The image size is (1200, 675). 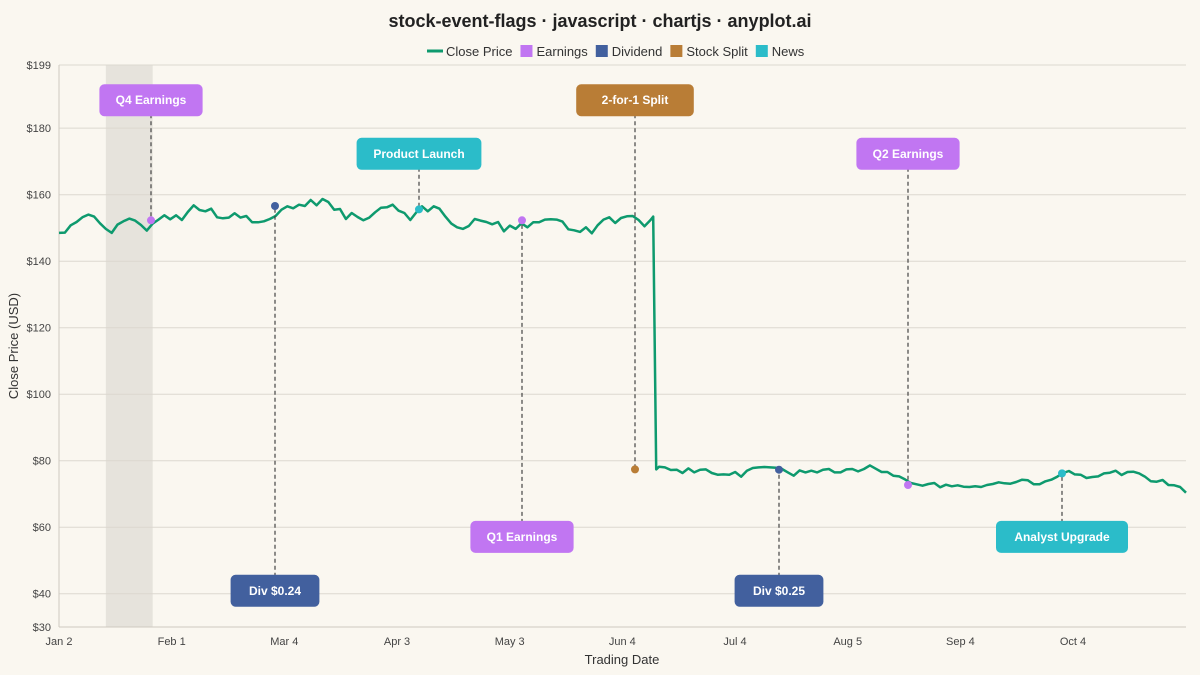 I want to click on x-tick-label: Jan 2, so click(x=59, y=642).